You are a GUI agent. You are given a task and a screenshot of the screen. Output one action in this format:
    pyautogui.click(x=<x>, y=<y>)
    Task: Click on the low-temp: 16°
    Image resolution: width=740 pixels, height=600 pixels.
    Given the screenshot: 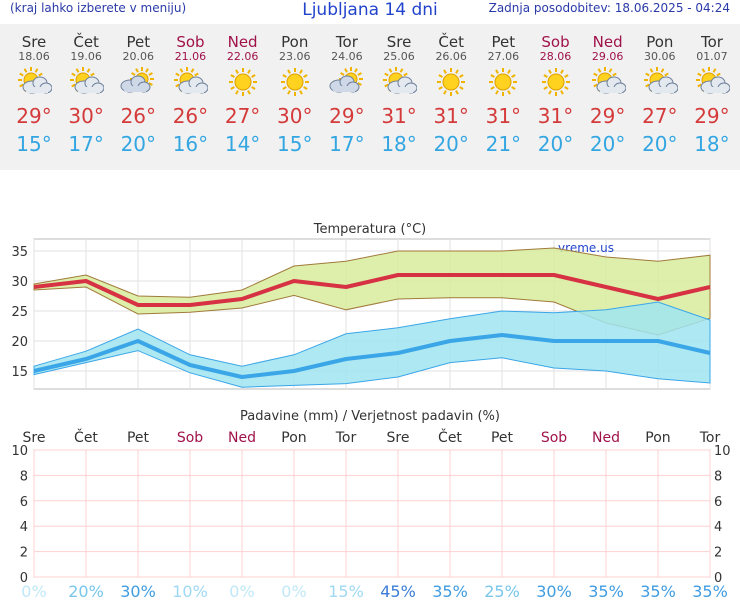 What is the action you would take?
    pyautogui.click(x=190, y=144)
    